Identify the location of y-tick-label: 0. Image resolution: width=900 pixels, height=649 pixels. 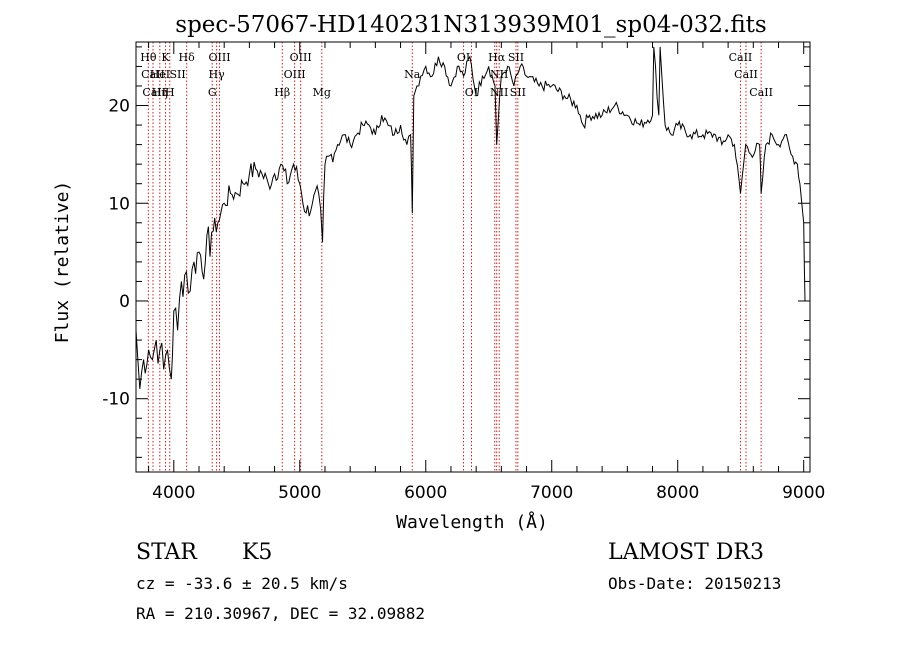
(124, 302).